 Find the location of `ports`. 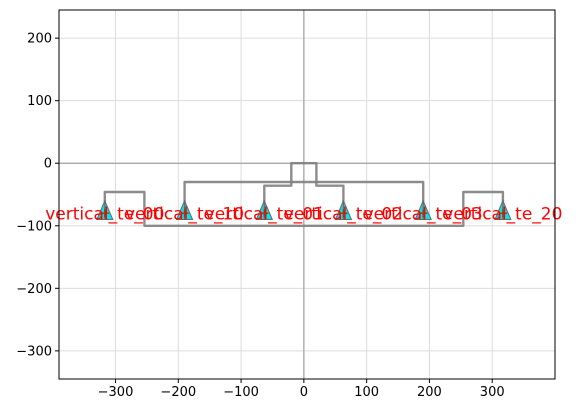

ports is located at coordinates (304, 210).